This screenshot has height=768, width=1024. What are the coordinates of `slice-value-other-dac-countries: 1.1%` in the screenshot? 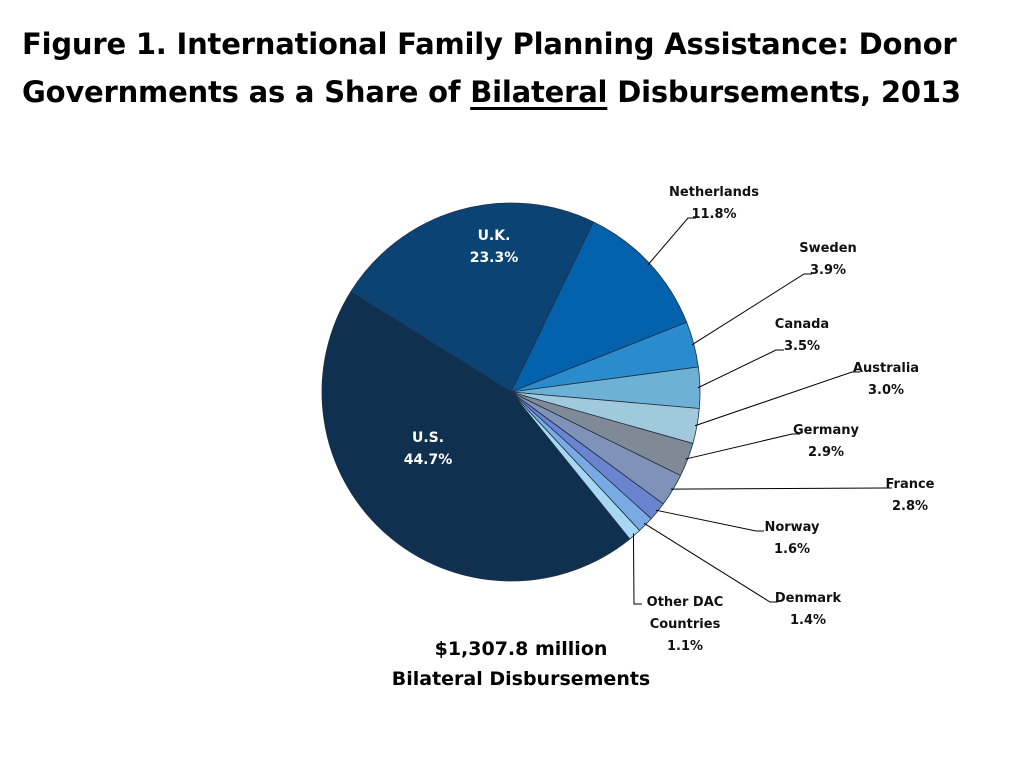 It's located at (685, 646).